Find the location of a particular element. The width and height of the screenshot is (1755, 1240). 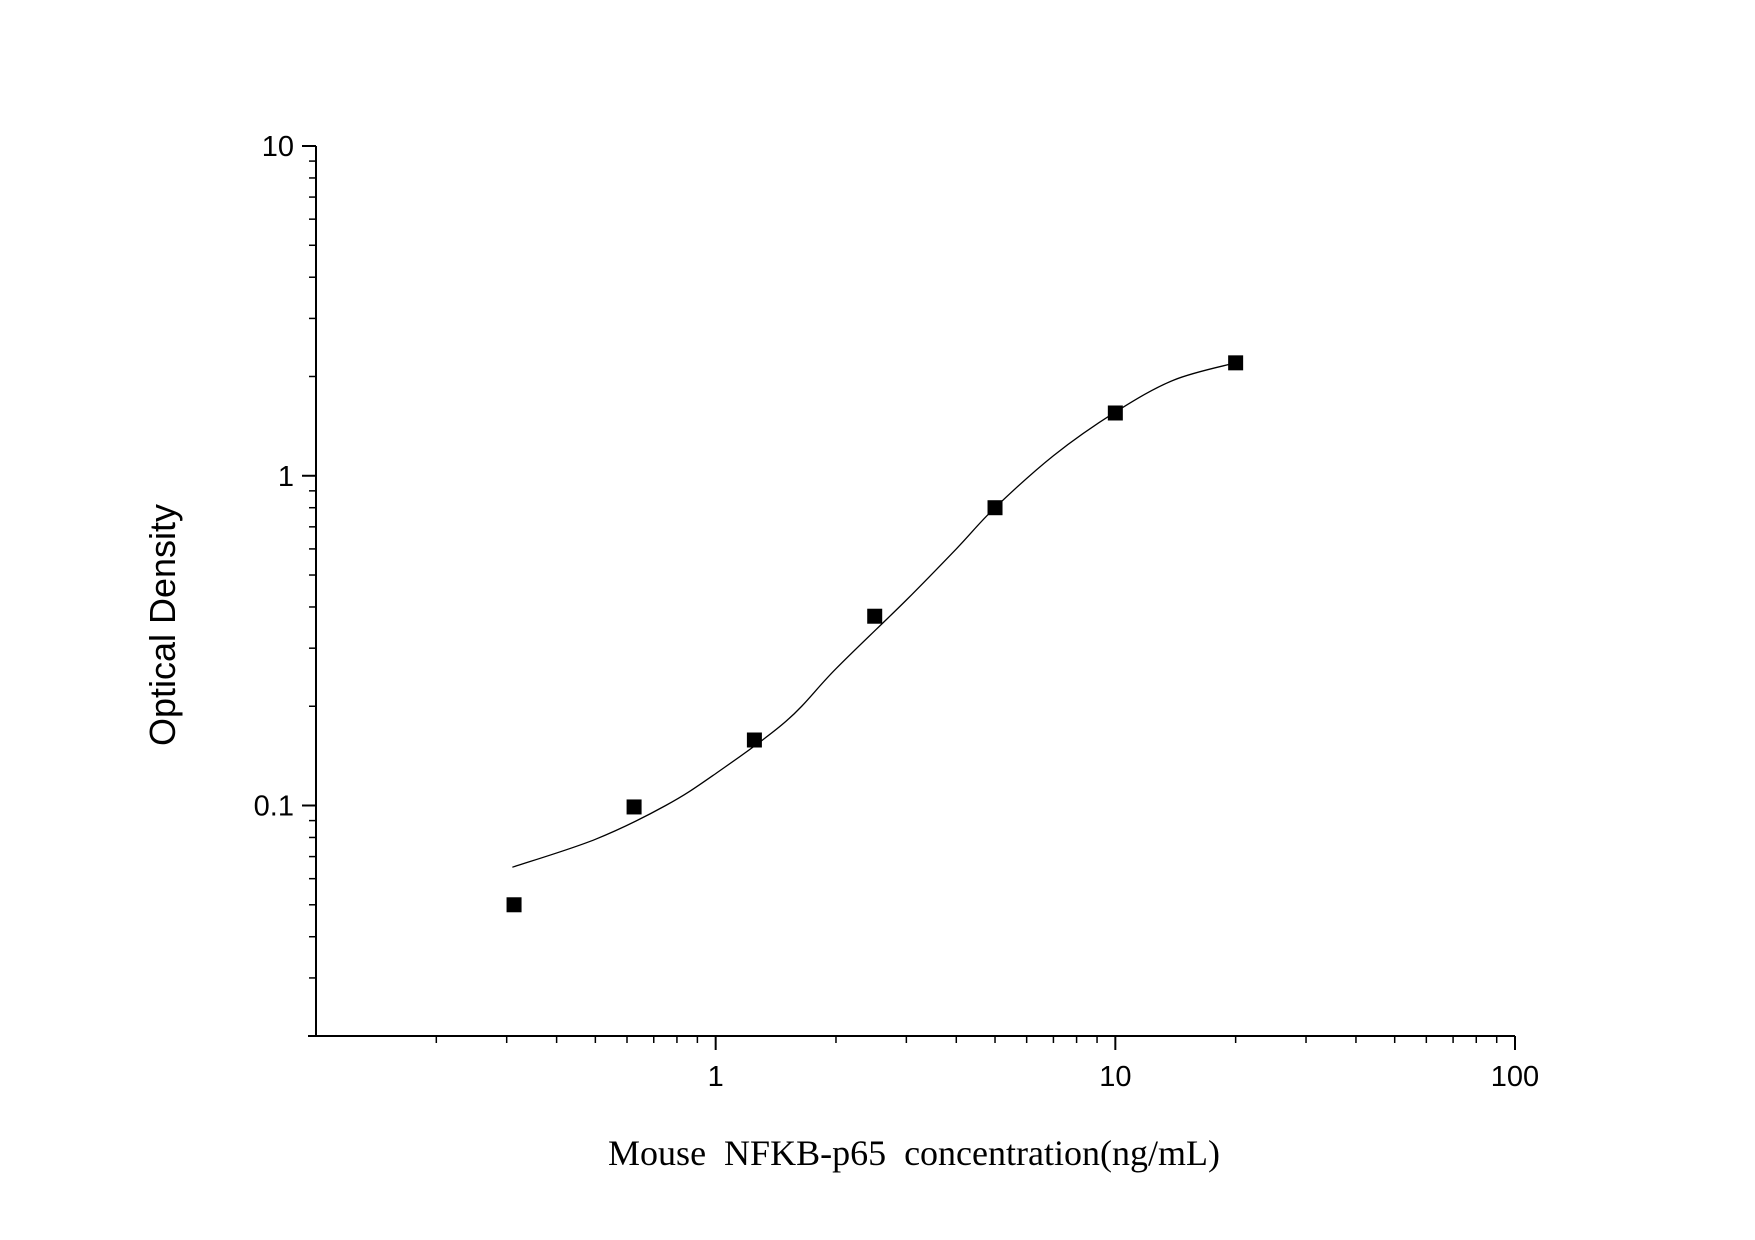

y-tick-label: 1 is located at coordinates (286, 477).